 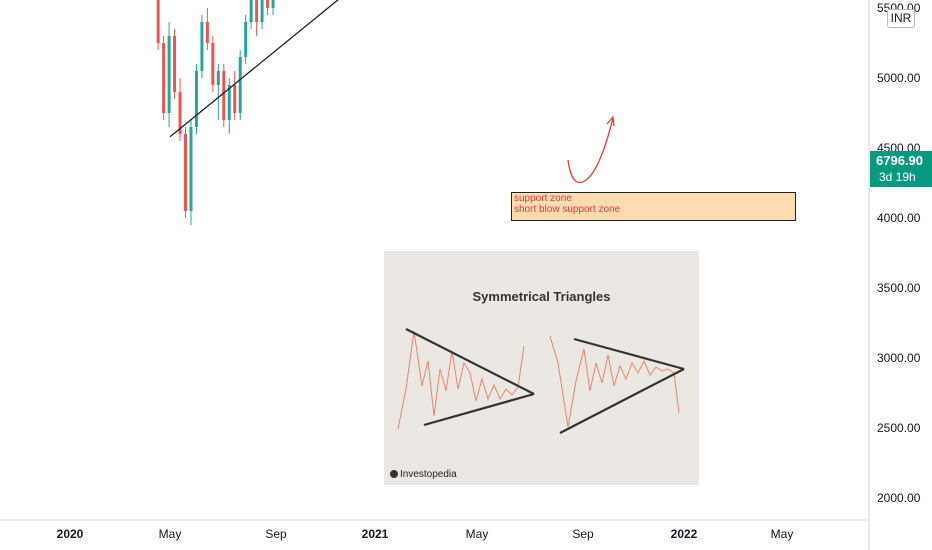 I want to click on symmetrical-triangles-inset: Symmetrical Triangles Investopedia, so click(x=541, y=368).